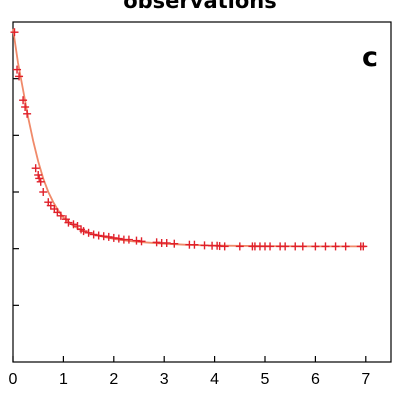 This screenshot has width=407, height=410. I want to click on x-axis-ticks: 0 1 2 3 4 5 6 7, so click(189, 372).